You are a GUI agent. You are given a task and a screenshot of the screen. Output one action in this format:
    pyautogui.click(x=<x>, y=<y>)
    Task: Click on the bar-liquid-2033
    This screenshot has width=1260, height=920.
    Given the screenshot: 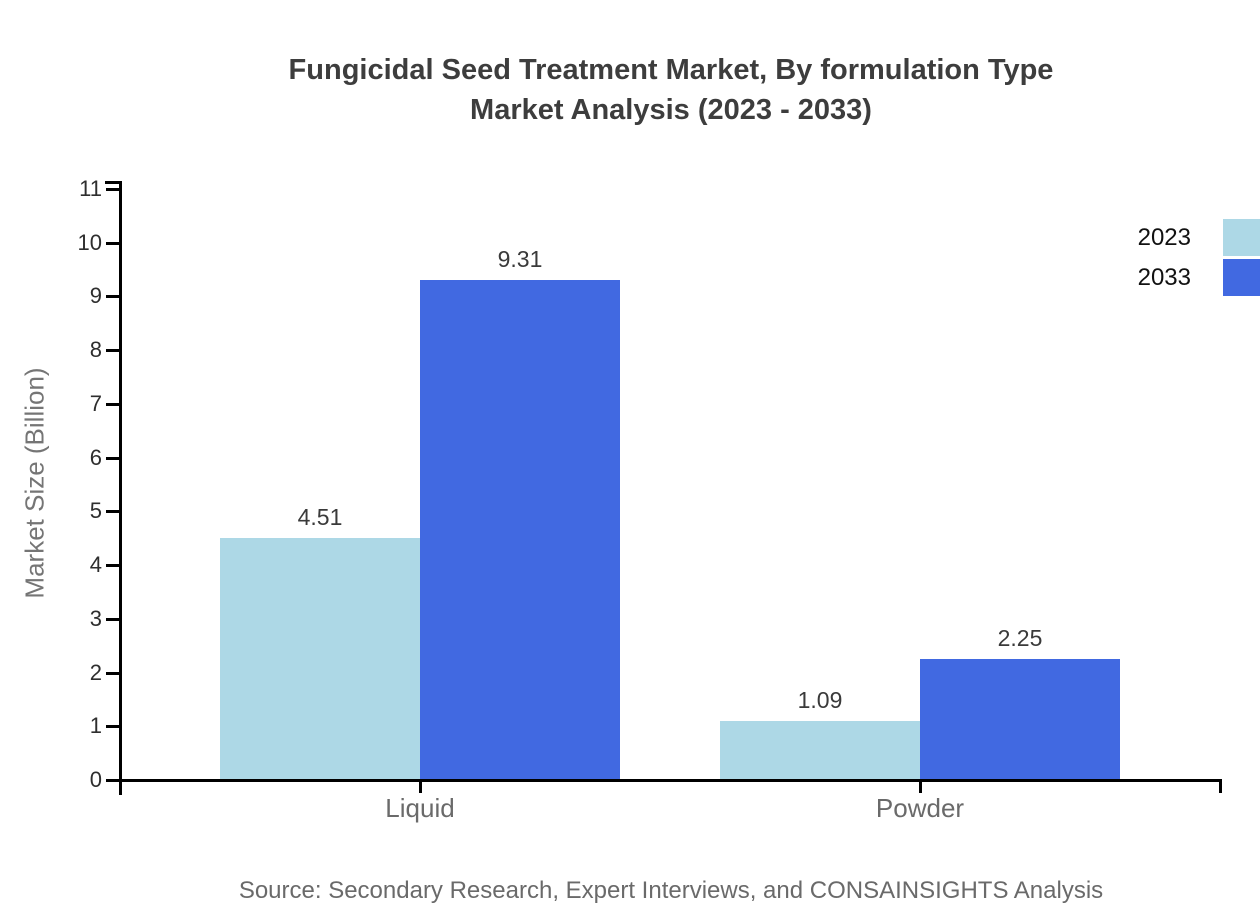 What is the action you would take?
    pyautogui.click(x=520, y=529)
    